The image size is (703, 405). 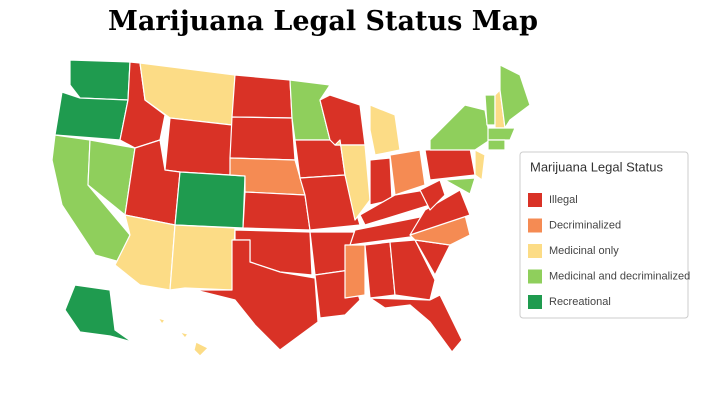 I want to click on legend-label: Medicinal only, so click(x=584, y=251).